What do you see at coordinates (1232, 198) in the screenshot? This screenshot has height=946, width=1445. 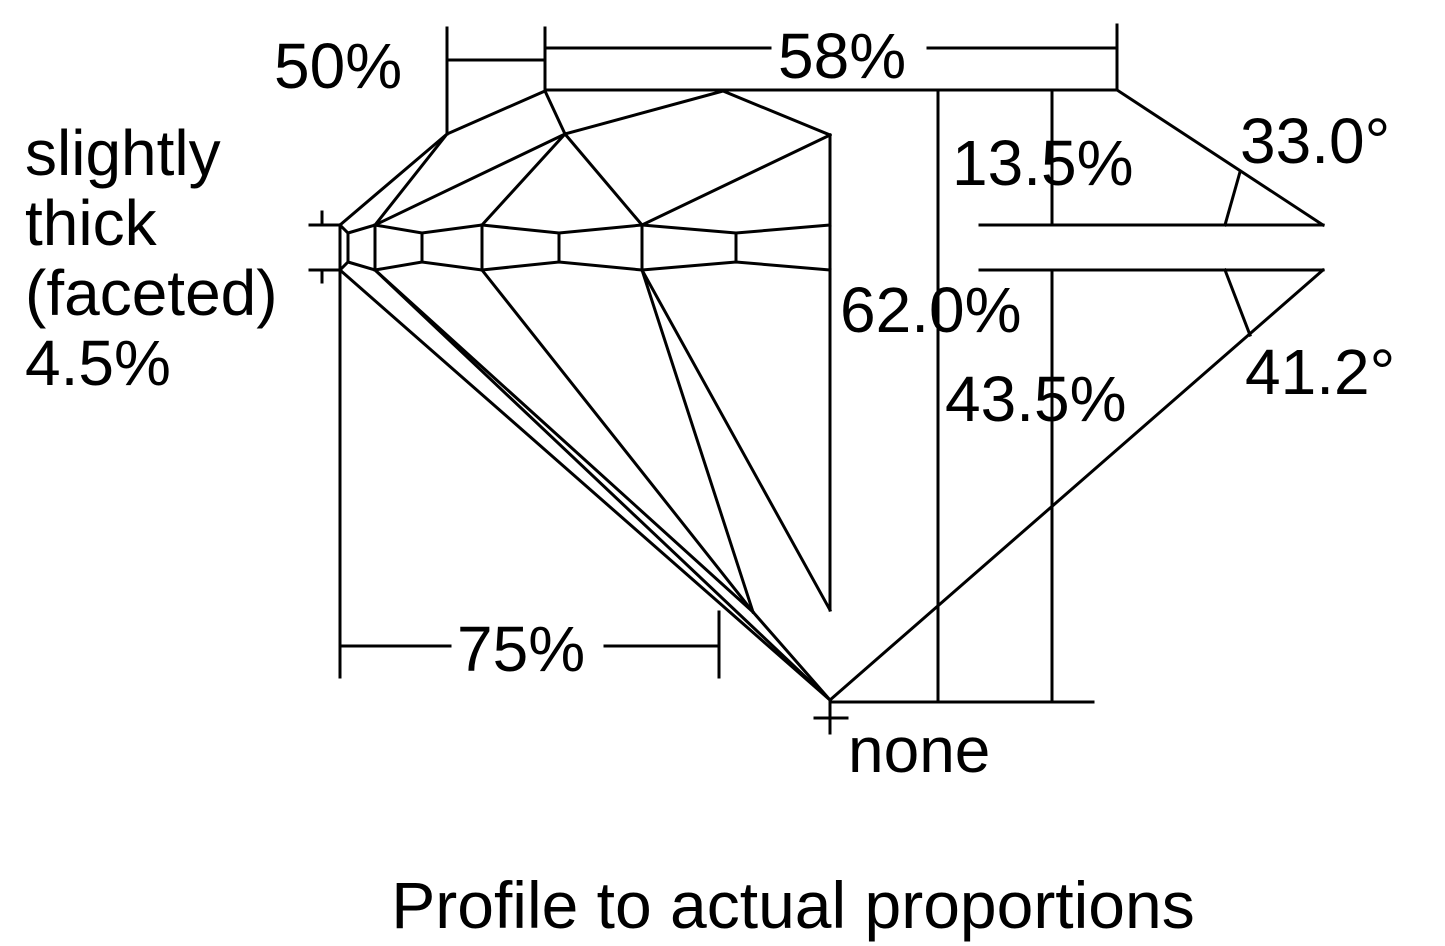 I see `crown-angle-arc` at bounding box center [1232, 198].